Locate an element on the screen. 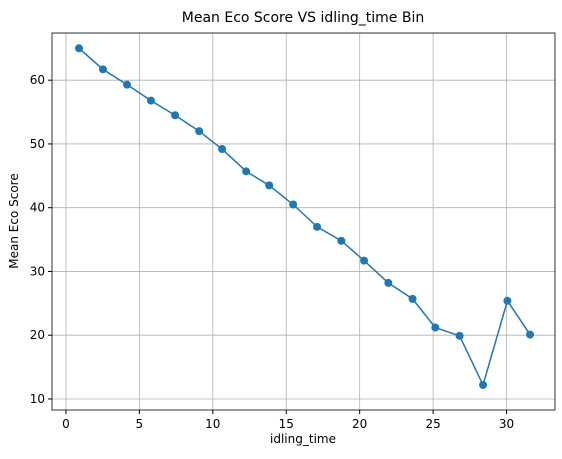 This screenshot has height=459, width=562. y-tick-label: 30 is located at coordinates (37, 271).